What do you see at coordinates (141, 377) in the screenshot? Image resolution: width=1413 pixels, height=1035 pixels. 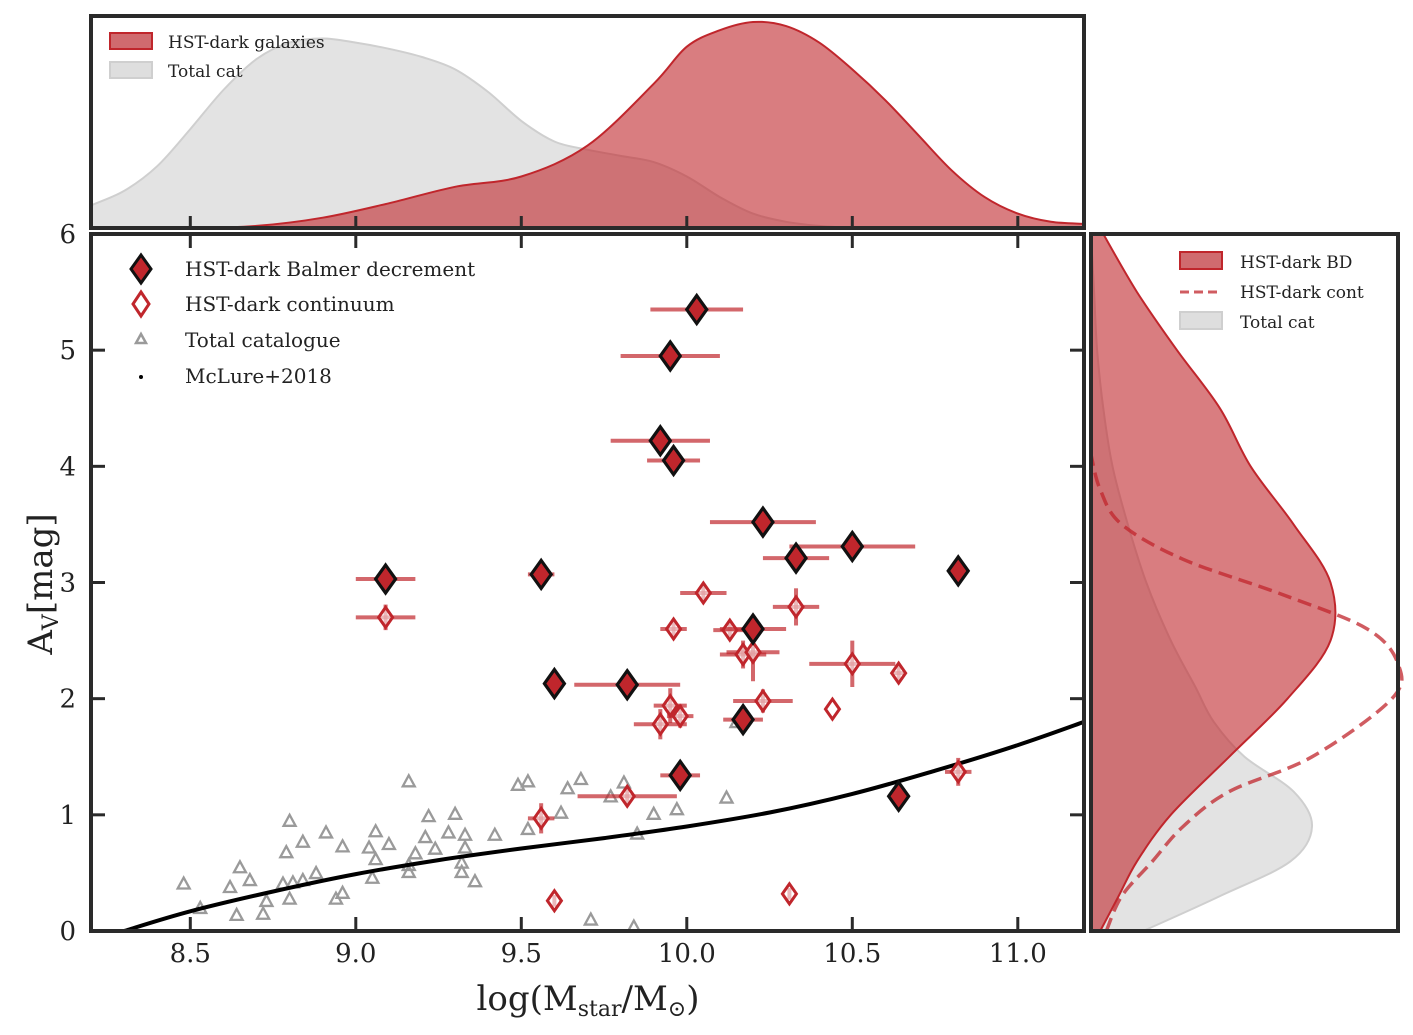 I see `legend-marker-mclure` at bounding box center [141, 377].